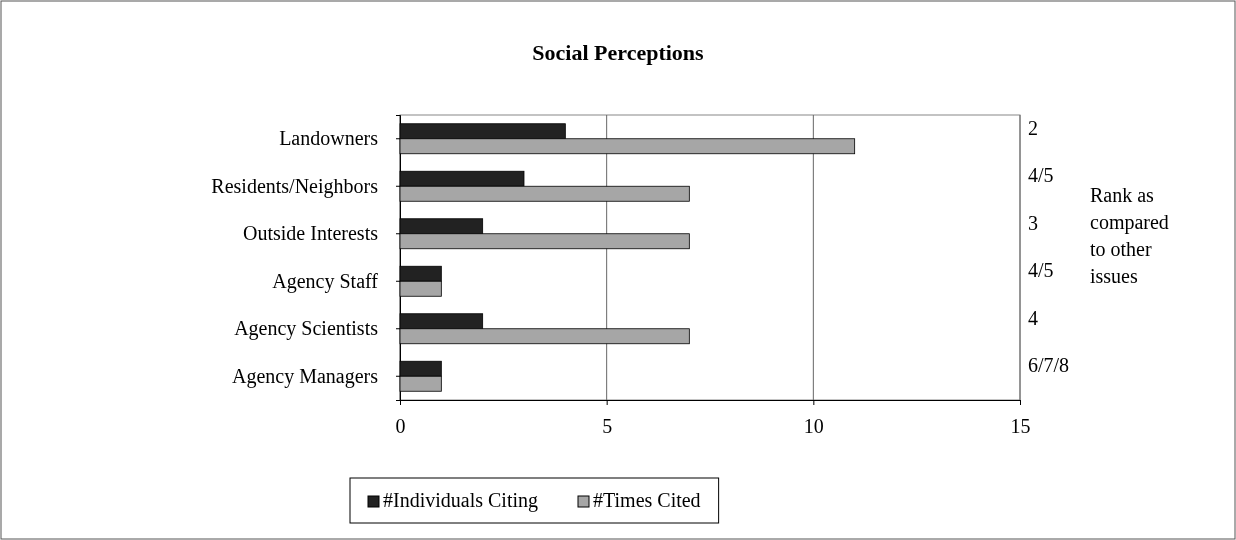  Describe the element at coordinates (305, 376) in the screenshot. I see `y-tick-label: Agency Managers` at that location.